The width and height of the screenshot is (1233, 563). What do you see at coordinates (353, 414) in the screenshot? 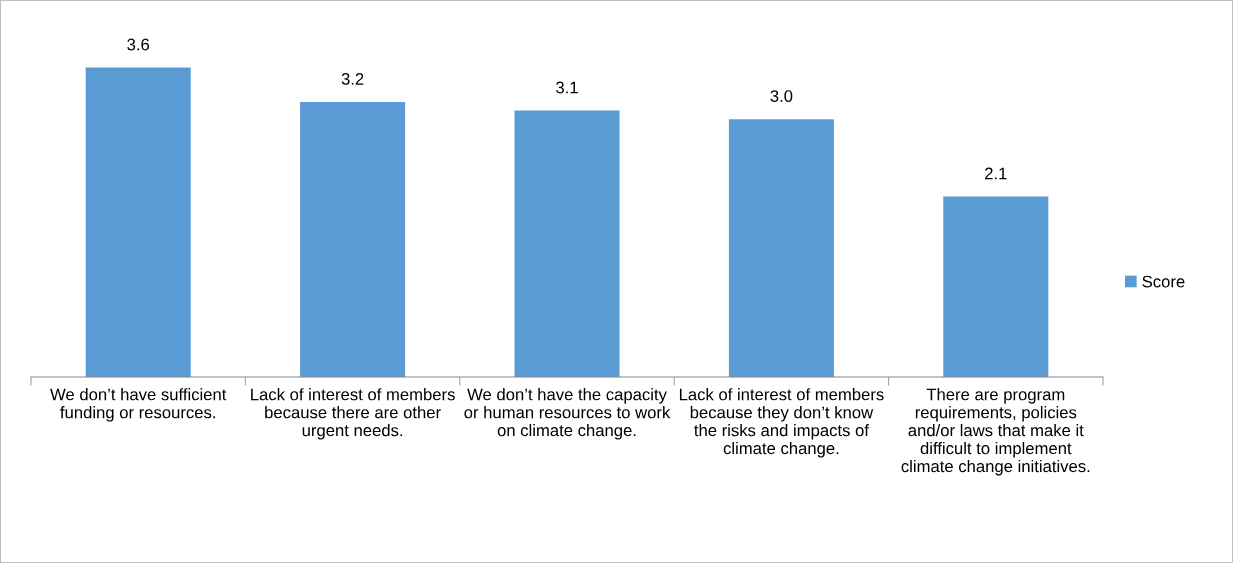
I see `x-tick-label: Lack of interest of members because there are other urgent needs.` at bounding box center [353, 414].